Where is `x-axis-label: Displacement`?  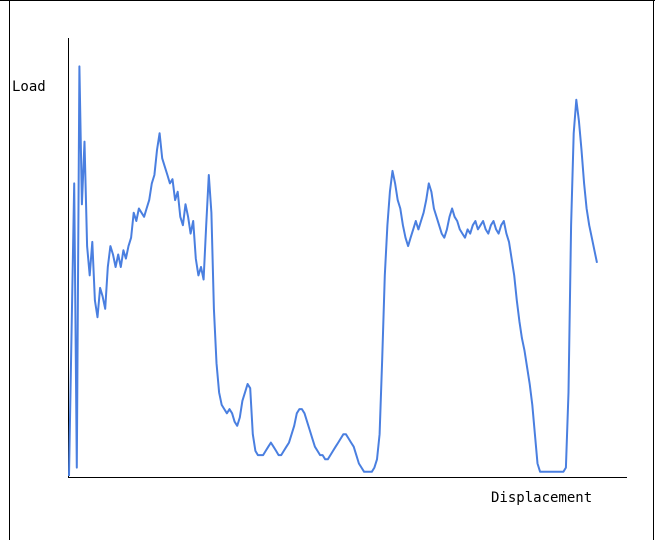 x-axis-label: Displacement is located at coordinates (541, 498).